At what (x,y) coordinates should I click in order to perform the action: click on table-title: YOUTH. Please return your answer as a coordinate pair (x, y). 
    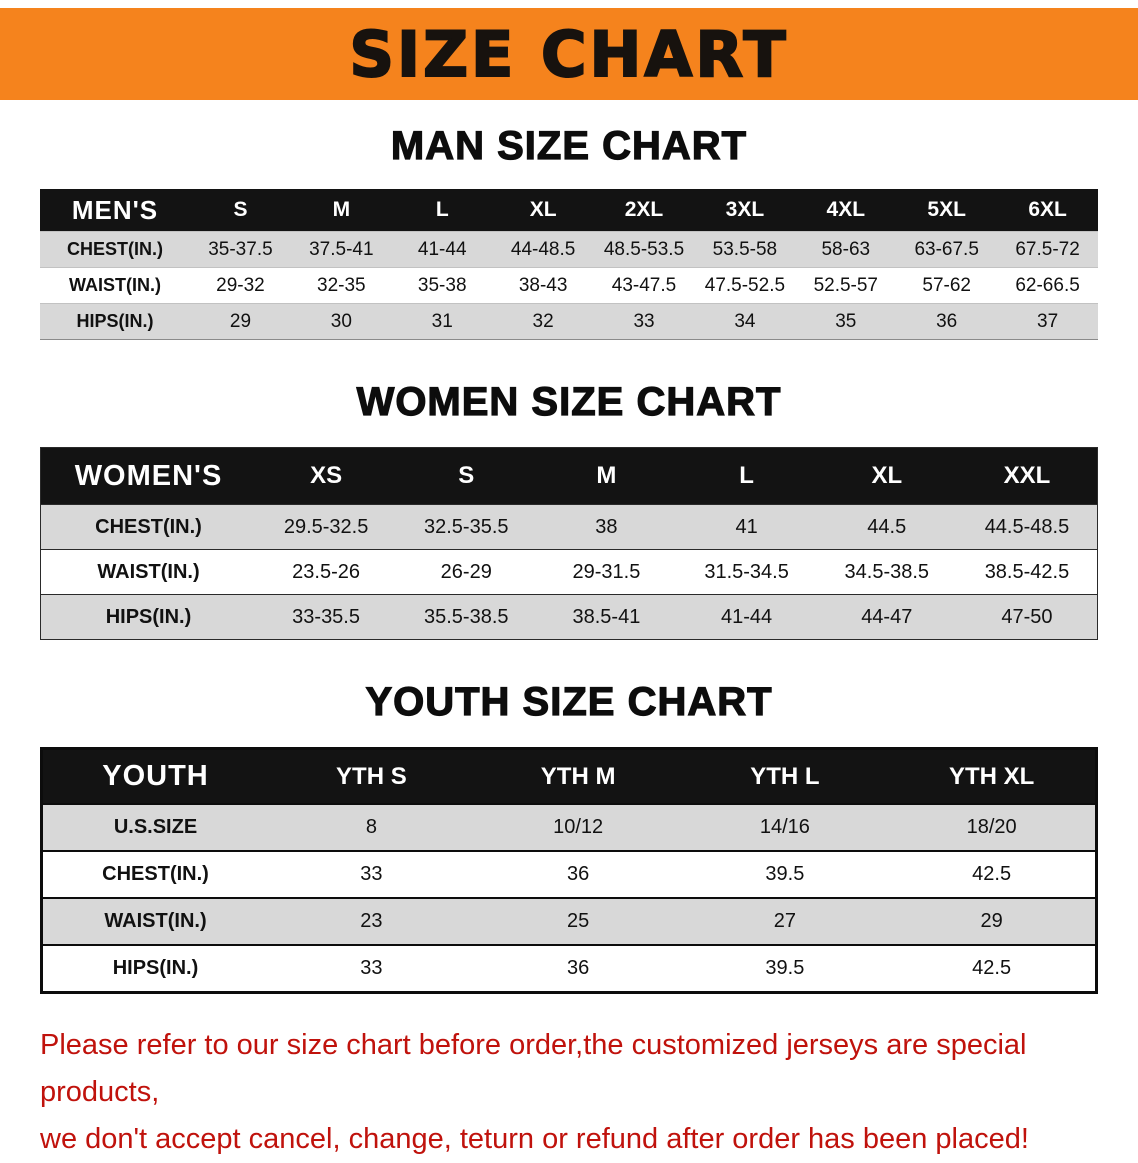
    Looking at the image, I should click on (155, 776).